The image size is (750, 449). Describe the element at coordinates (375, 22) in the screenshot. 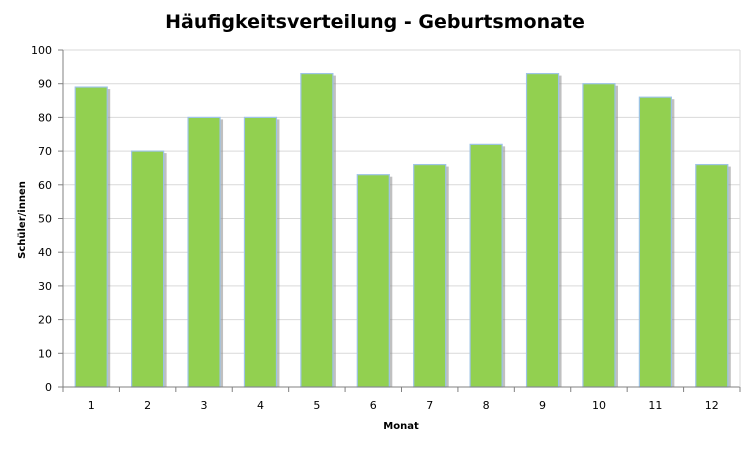

I see `chart-title: Häufigkeitsverteilung - Geburtsmonate` at that location.